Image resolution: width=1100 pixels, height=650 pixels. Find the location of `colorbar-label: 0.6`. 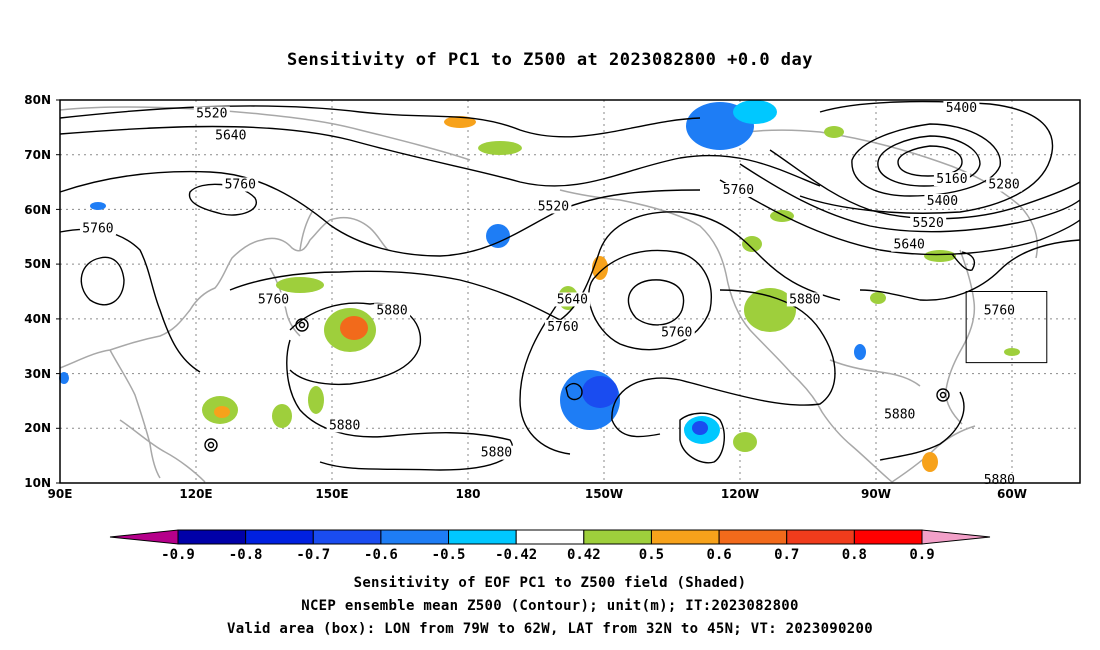

colorbar-label: 0.6 is located at coordinates (718, 555).